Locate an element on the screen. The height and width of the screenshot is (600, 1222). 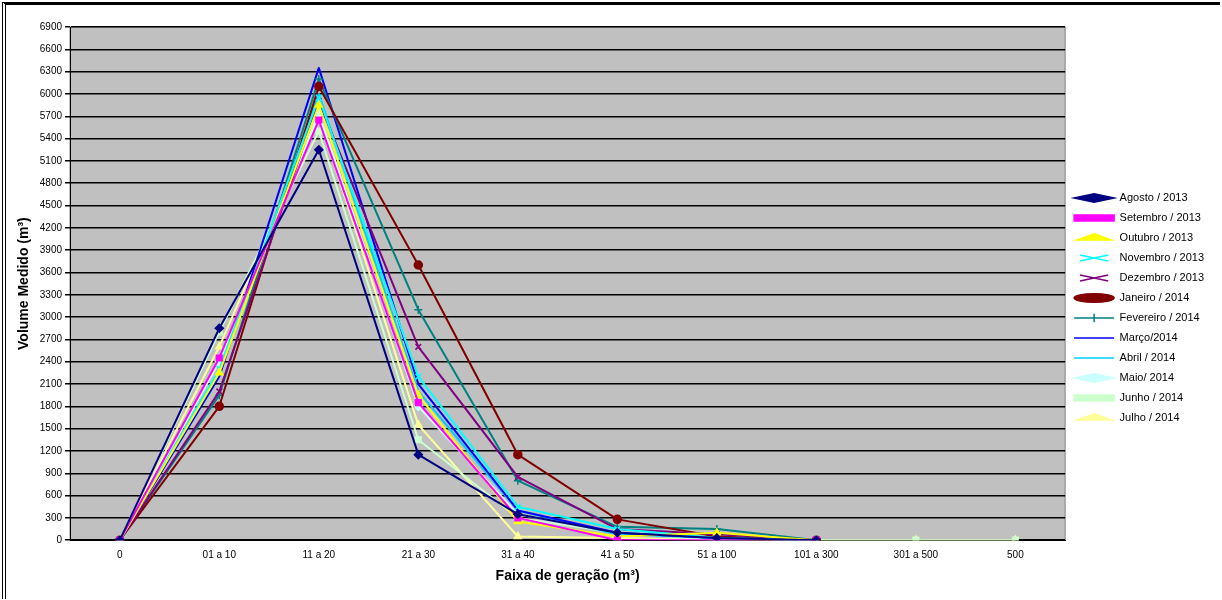
x-tick-label: 21 a 30 is located at coordinates (418, 554).